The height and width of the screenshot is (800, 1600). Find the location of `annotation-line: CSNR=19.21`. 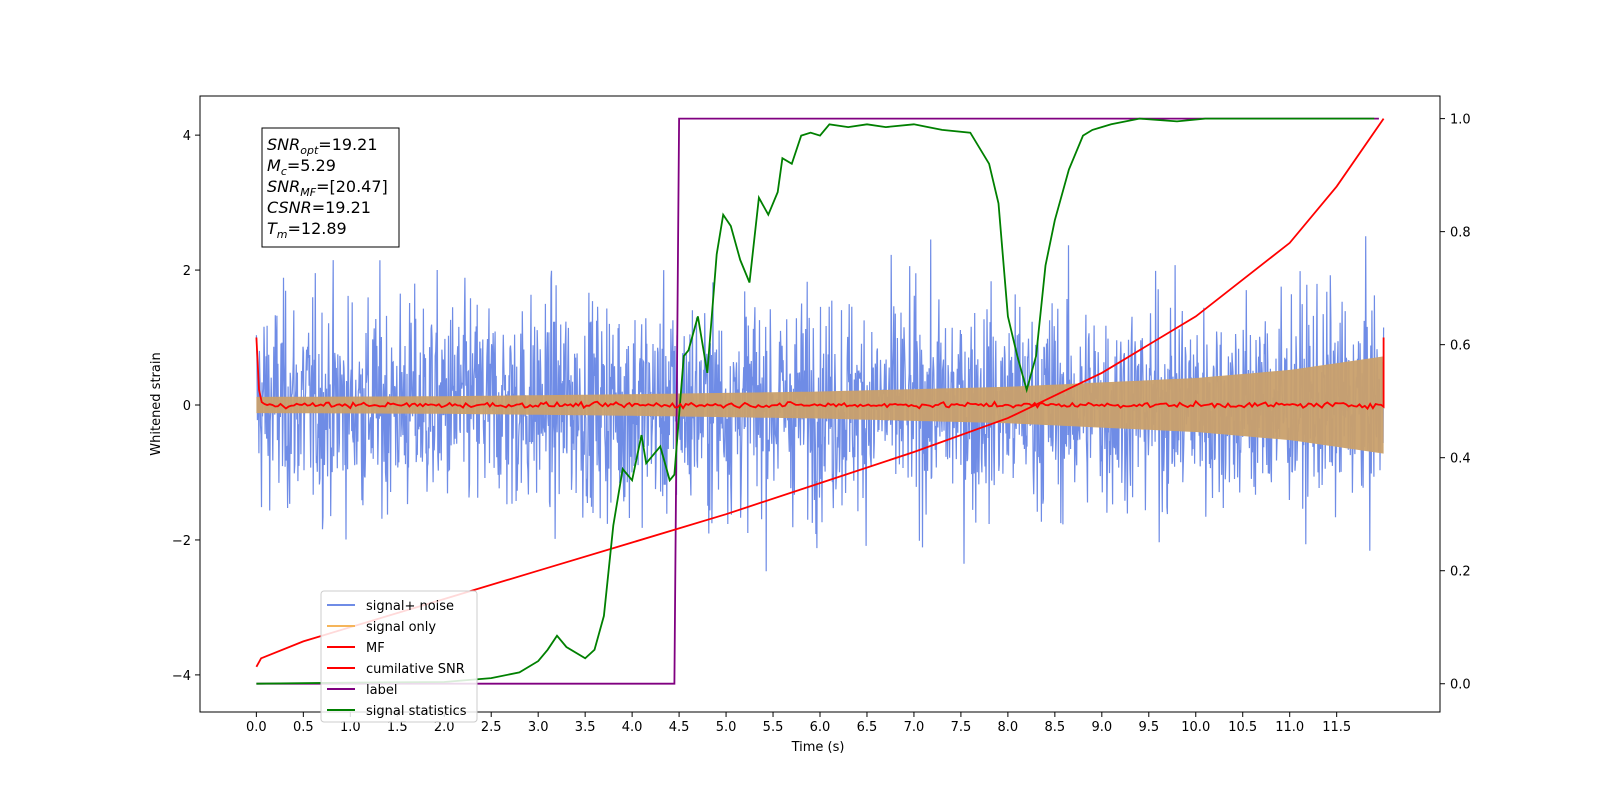

annotation-line: CSNR=19.21 is located at coordinates (319, 207).